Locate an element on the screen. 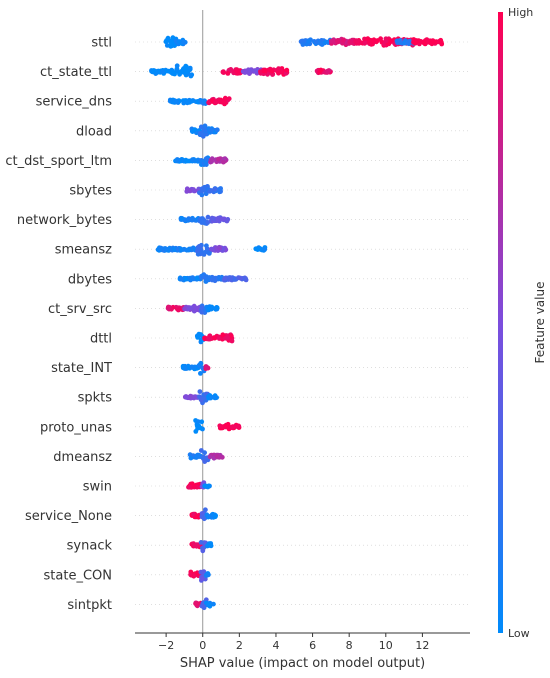  x-axis: −2 0 2 4 6 8 10 12 is located at coordinates (302, 642).